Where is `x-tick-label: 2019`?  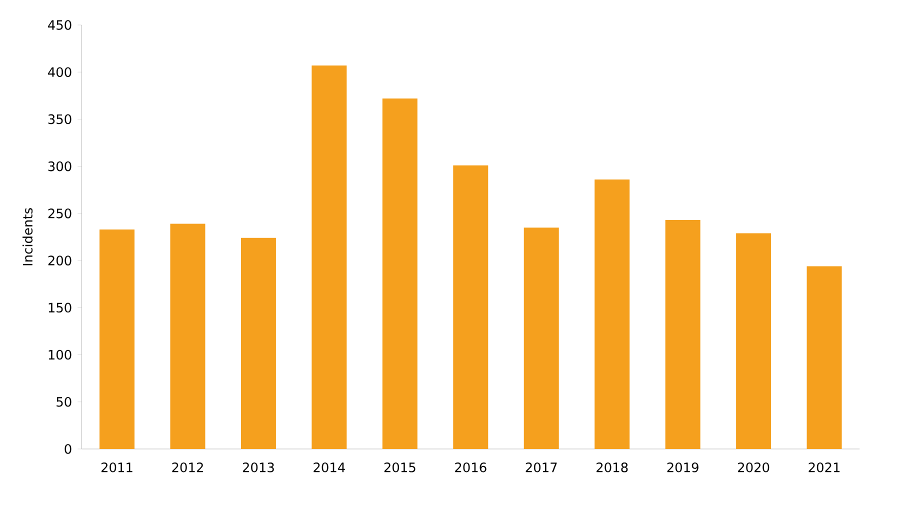
x-tick-label: 2019 is located at coordinates (682, 467).